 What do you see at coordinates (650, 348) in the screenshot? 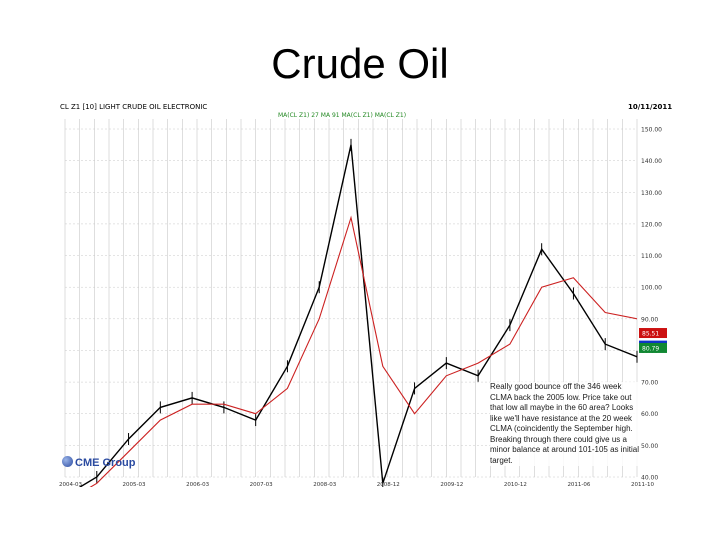
I see `price-tag-label: 80.79` at bounding box center [650, 348].